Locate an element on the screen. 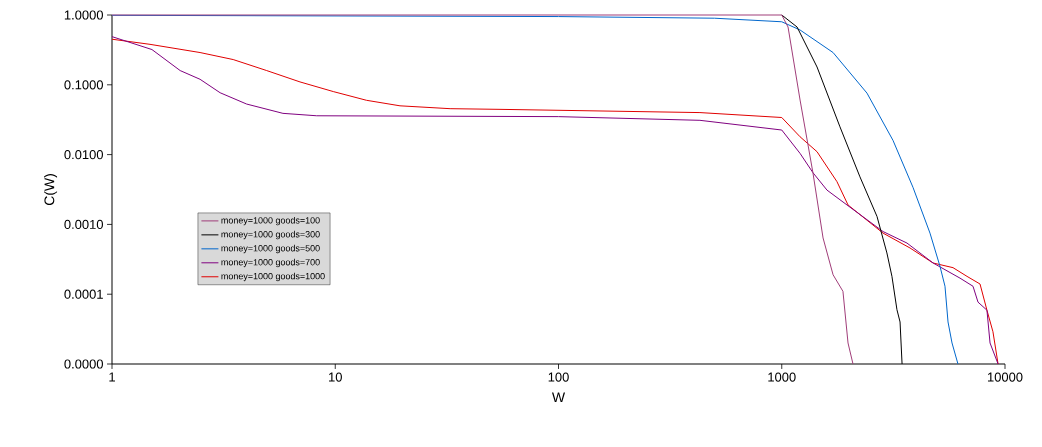 The width and height of the screenshot is (1042, 447). x-tick-label: 1000 is located at coordinates (782, 377).